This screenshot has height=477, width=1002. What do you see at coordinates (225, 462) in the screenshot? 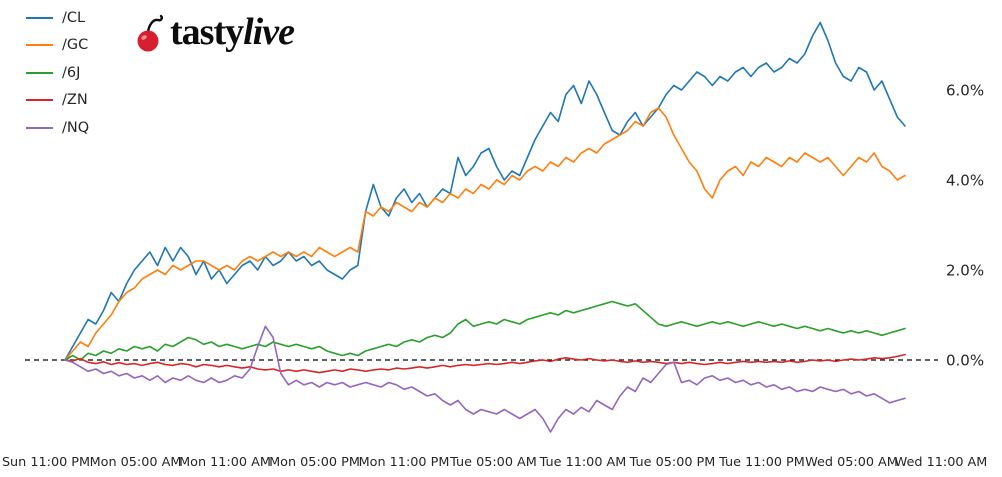
I see `x-tick-label: Mon 11:00 AM` at bounding box center [225, 462].